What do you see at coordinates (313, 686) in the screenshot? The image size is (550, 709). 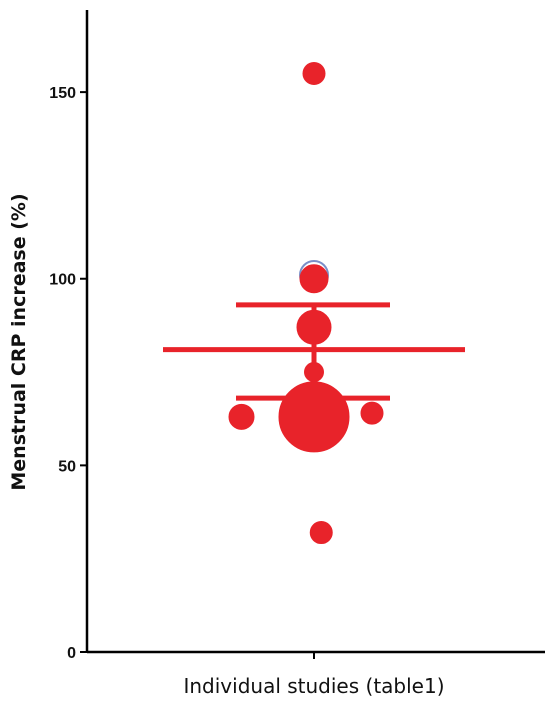 I see `x-axis-label: Individual studies (table1)` at bounding box center [313, 686].